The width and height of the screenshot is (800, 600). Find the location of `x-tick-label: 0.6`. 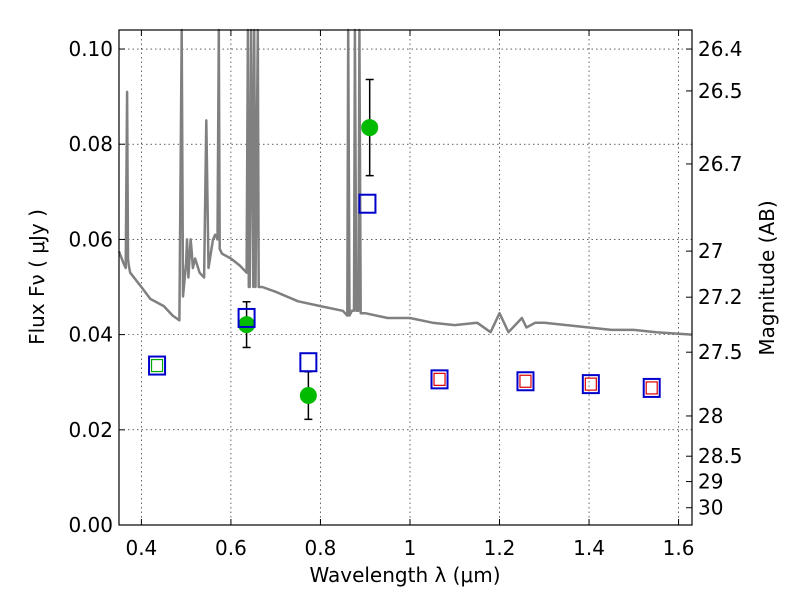

x-tick-label: 0.6 is located at coordinates (231, 548).